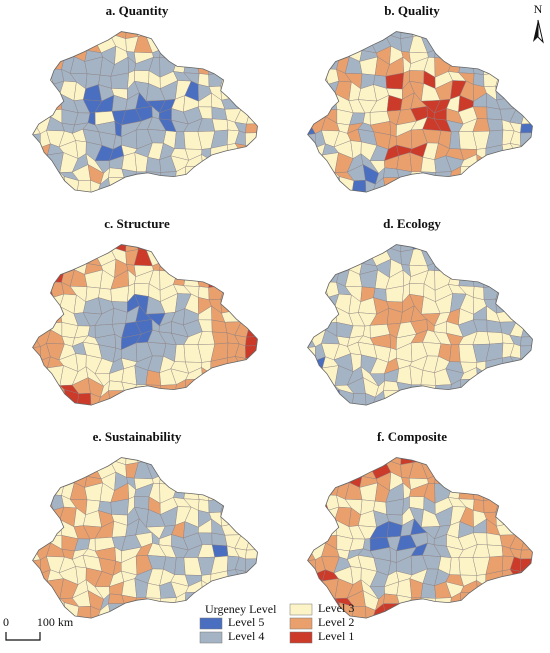  I want to click on scale-line, so click(23, 636).